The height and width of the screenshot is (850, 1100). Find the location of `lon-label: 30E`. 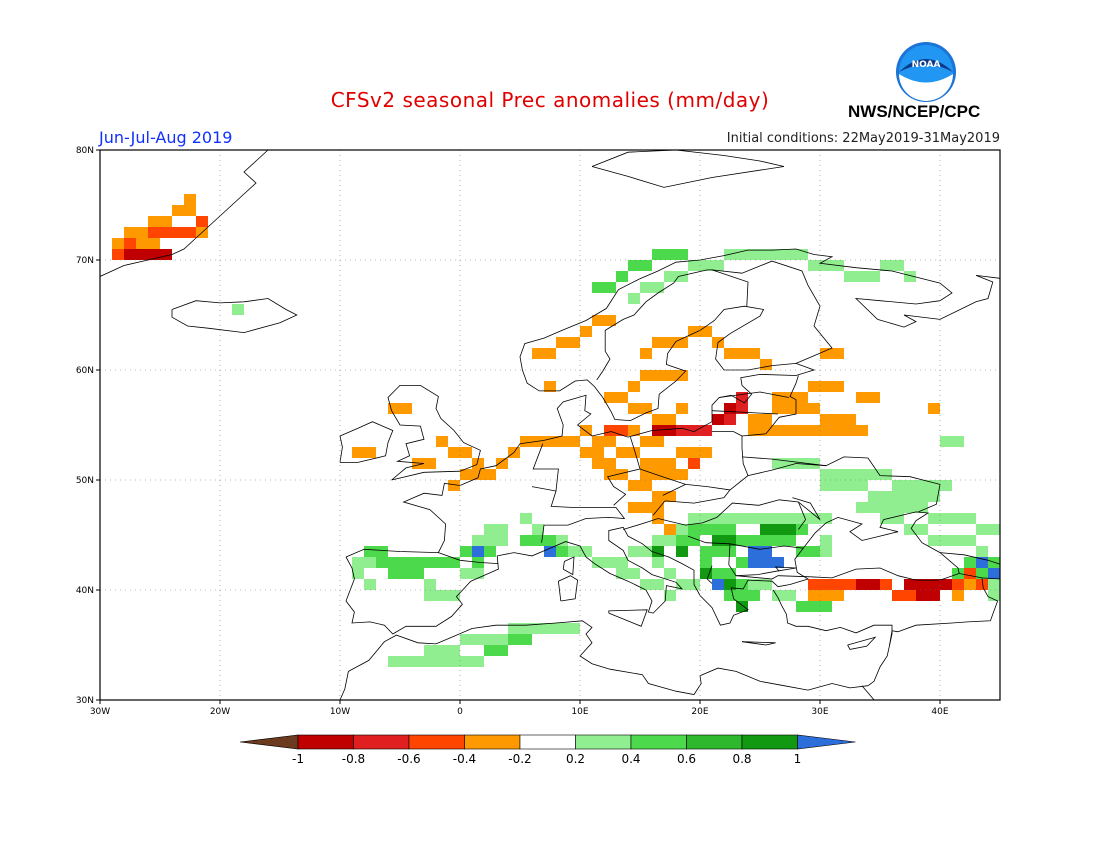

lon-label: 30E is located at coordinates (819, 712).